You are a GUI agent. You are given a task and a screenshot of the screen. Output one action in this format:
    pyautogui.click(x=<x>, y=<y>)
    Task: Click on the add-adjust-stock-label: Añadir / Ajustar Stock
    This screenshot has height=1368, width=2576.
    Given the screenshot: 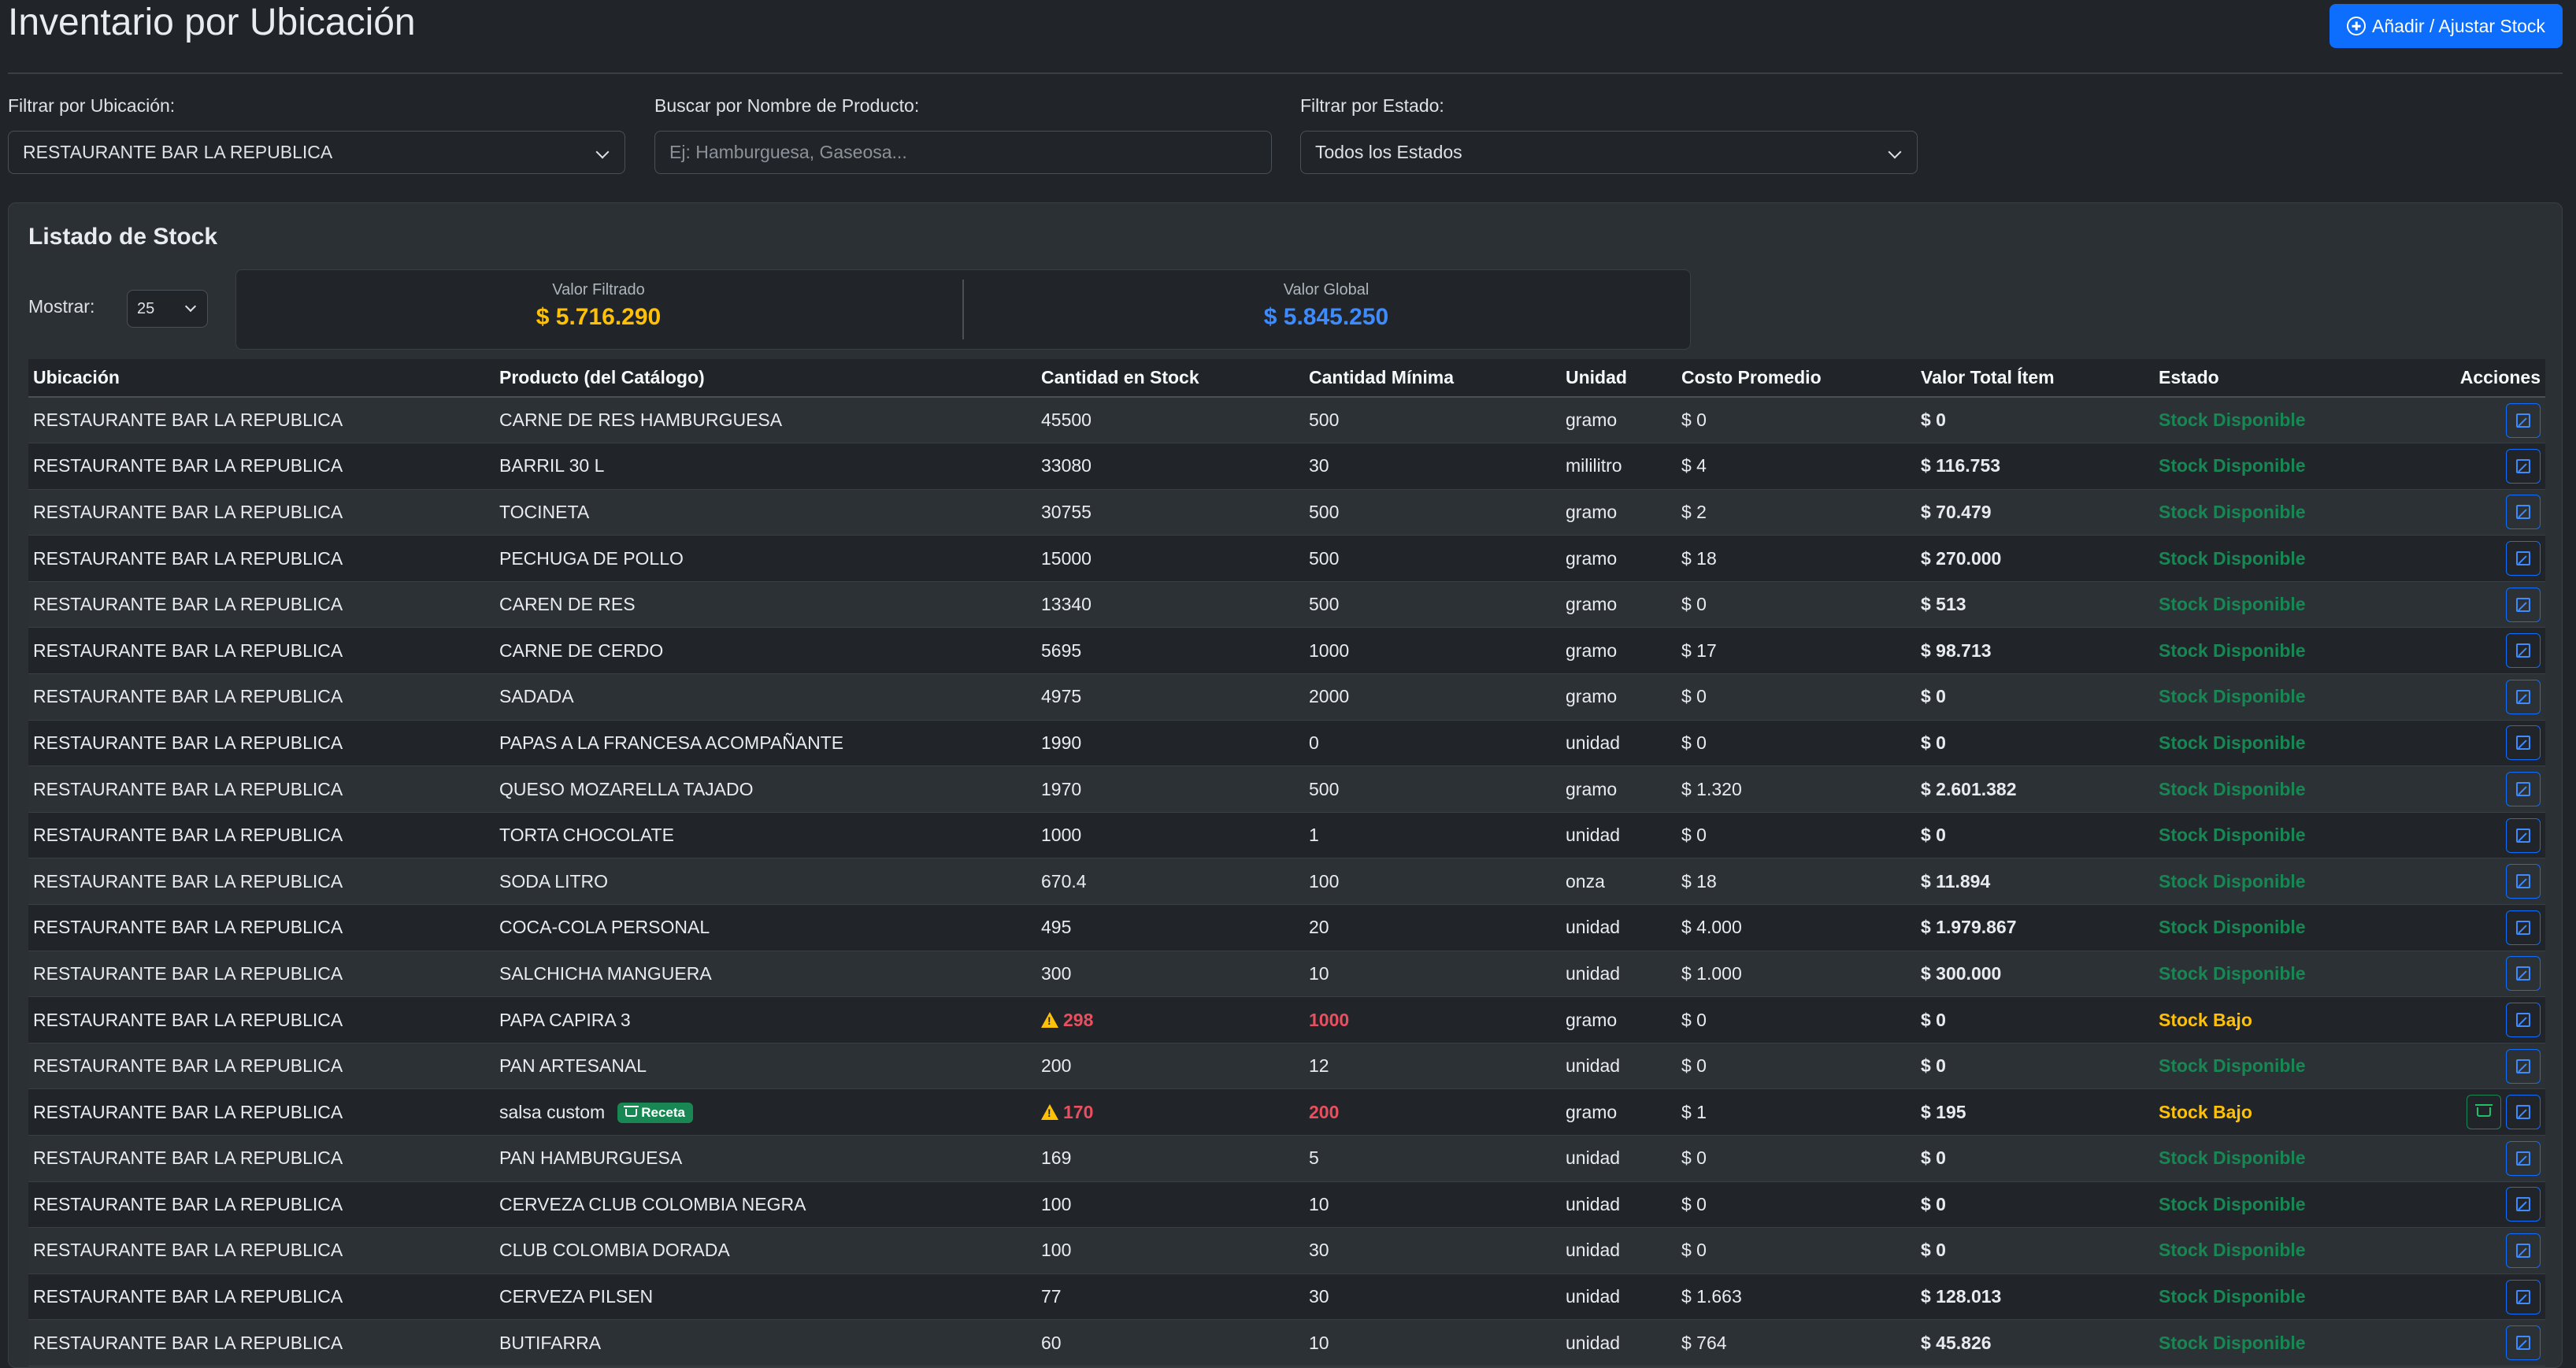 What is the action you would take?
    pyautogui.click(x=2458, y=25)
    